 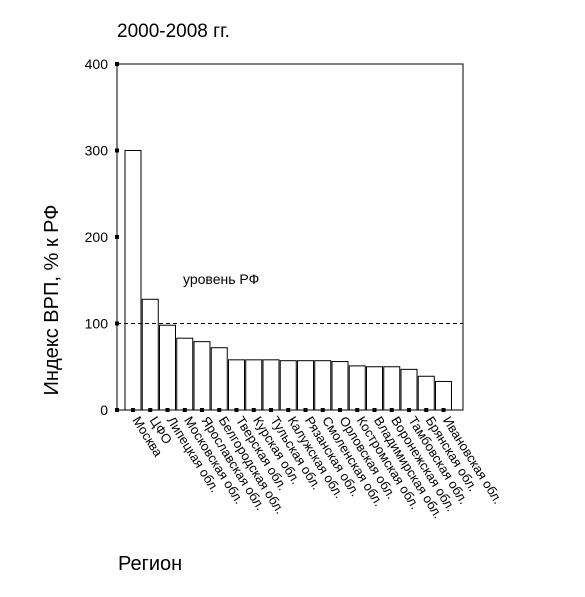 I want to click on reference-line-label: уровень РФ, so click(x=221, y=279).